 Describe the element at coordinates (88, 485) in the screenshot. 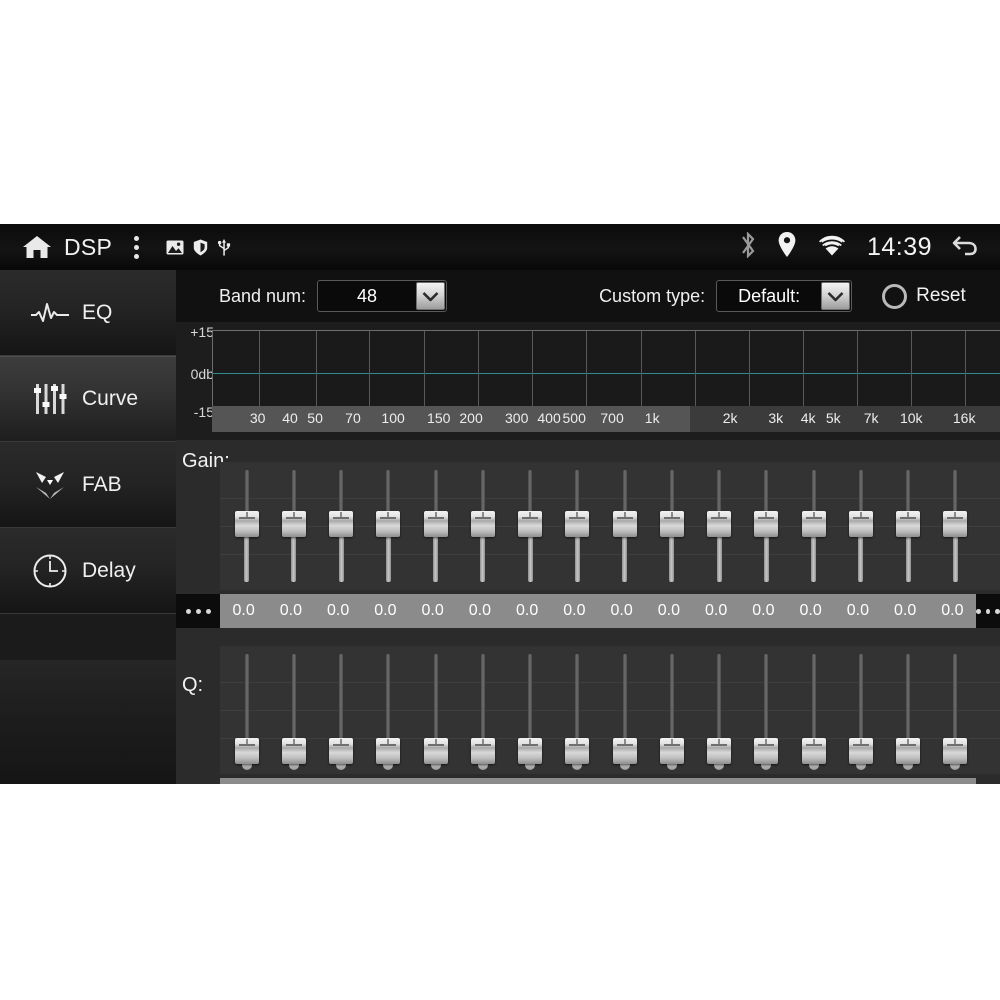

I see `sidebar-item-fab: FAB` at that location.